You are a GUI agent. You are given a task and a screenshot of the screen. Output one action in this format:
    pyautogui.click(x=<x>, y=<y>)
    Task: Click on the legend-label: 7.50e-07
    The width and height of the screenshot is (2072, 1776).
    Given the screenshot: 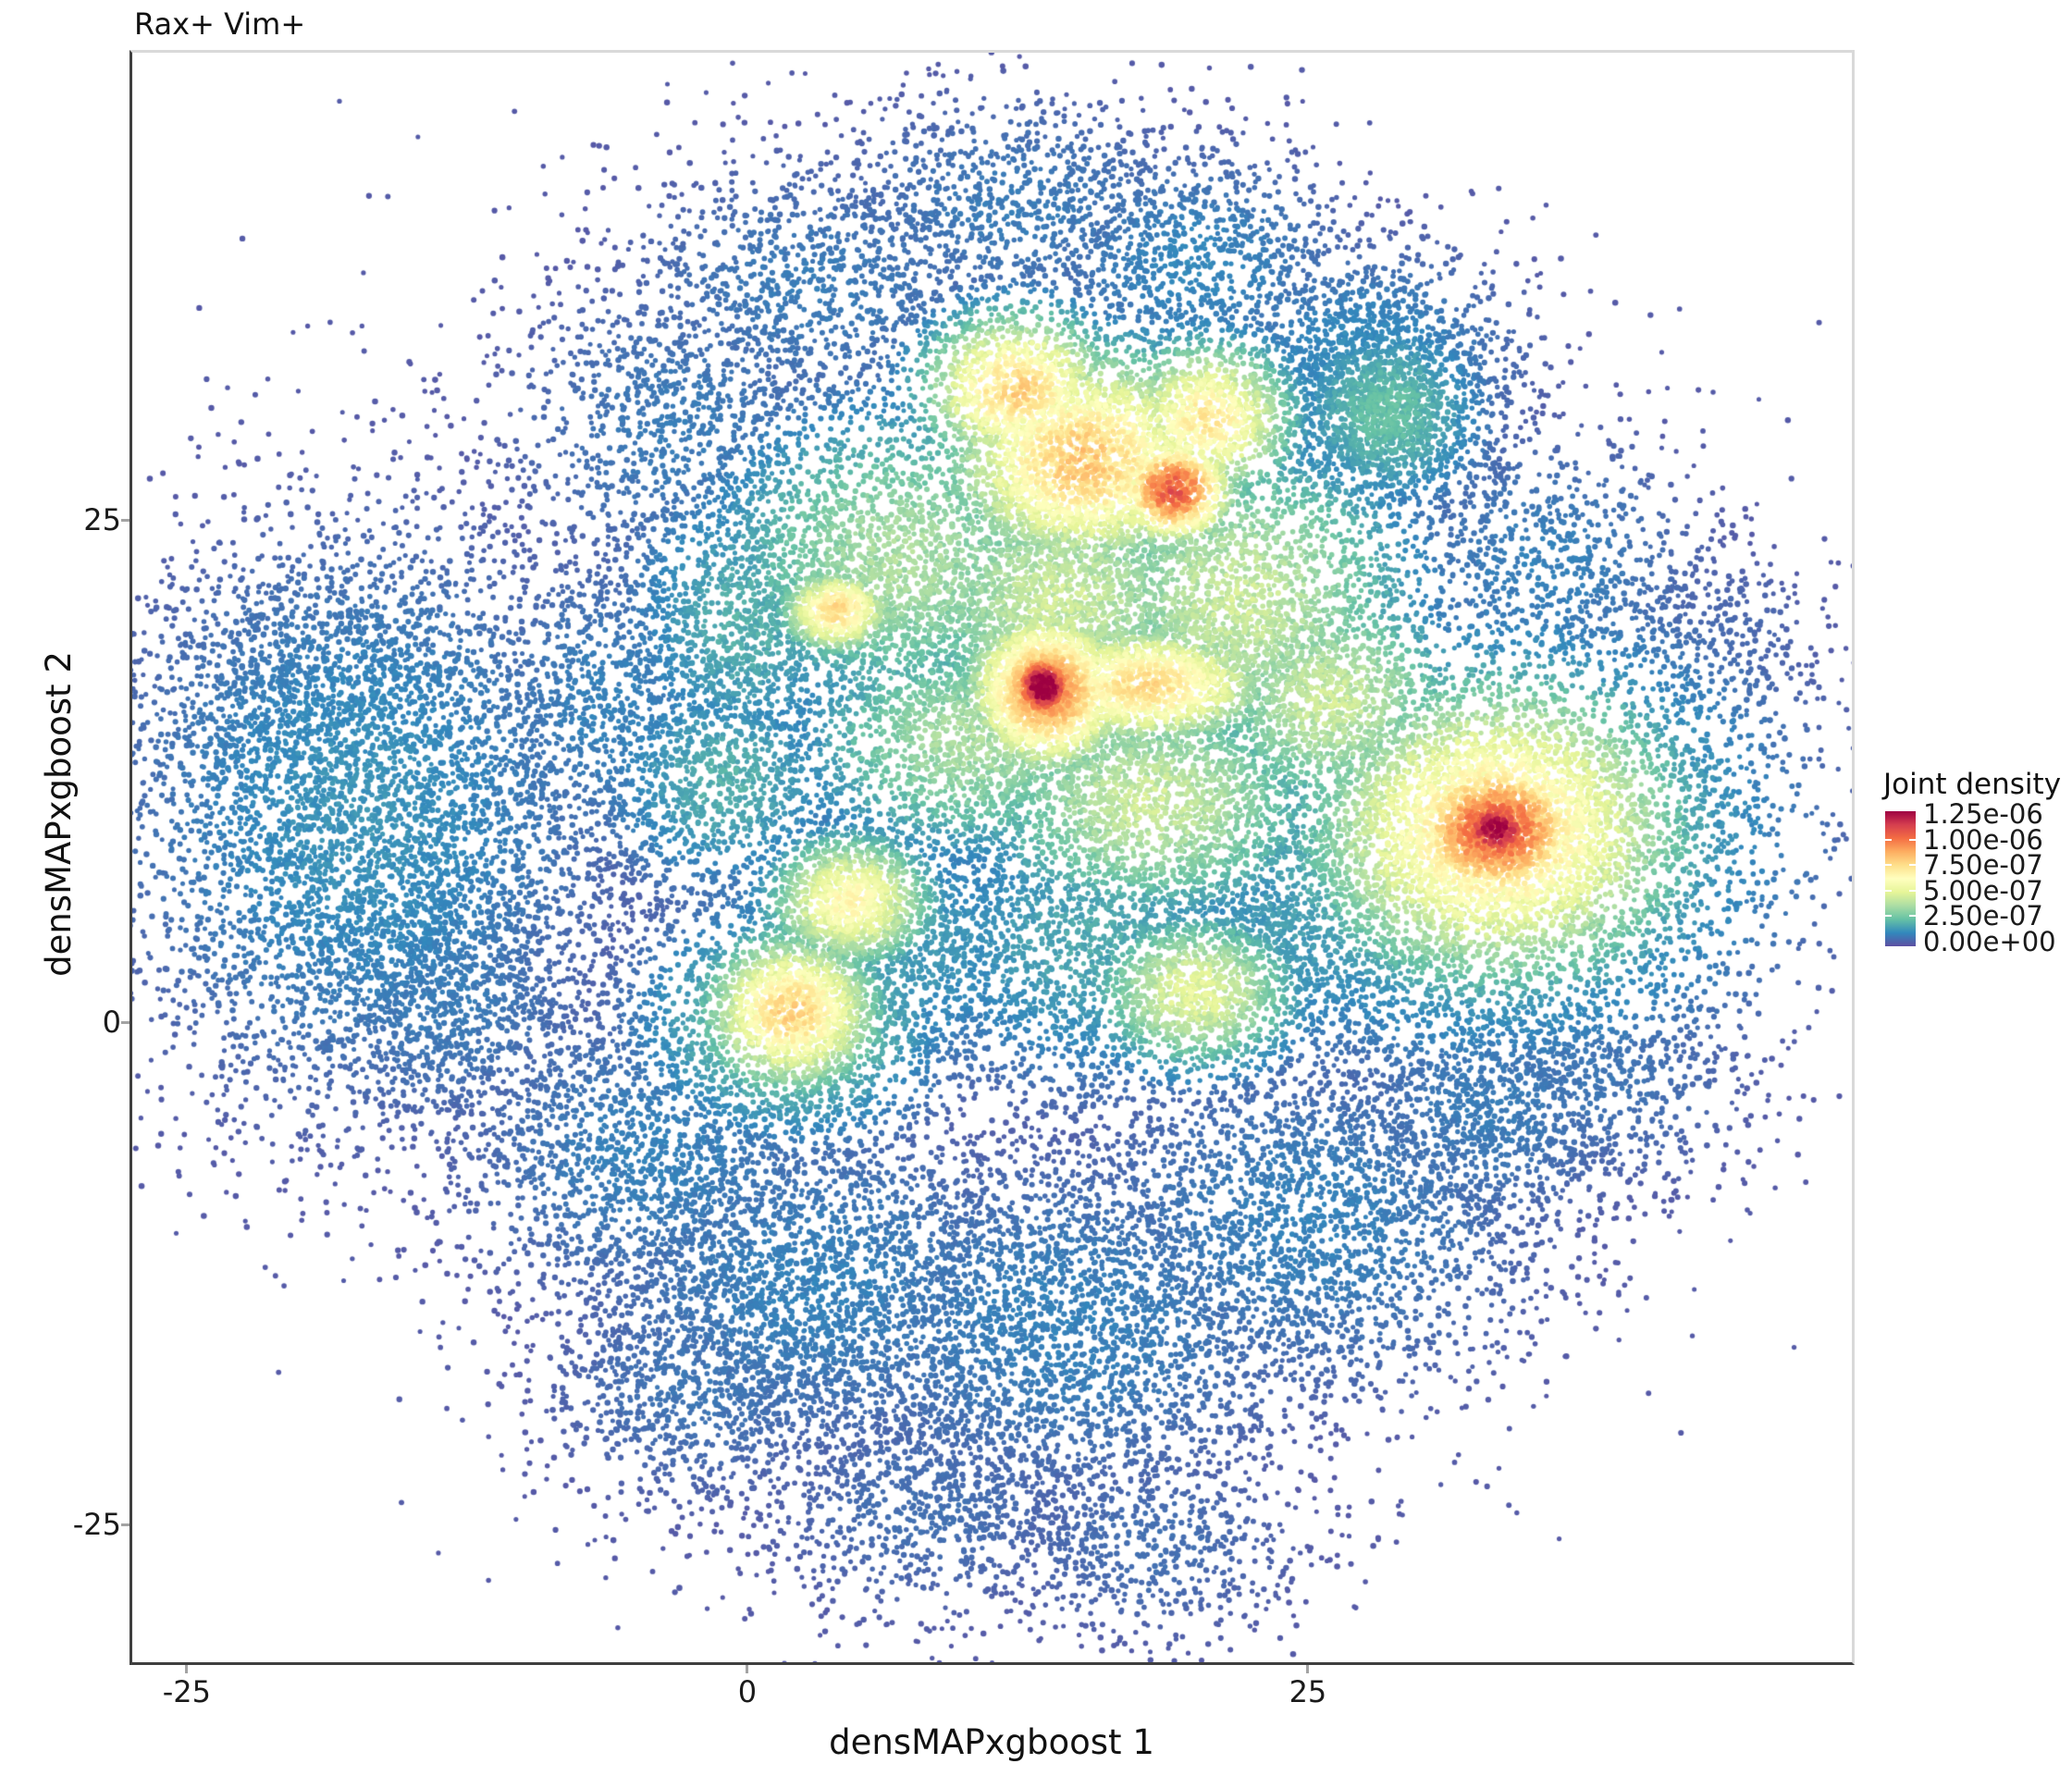 What is the action you would take?
    pyautogui.click(x=1983, y=866)
    